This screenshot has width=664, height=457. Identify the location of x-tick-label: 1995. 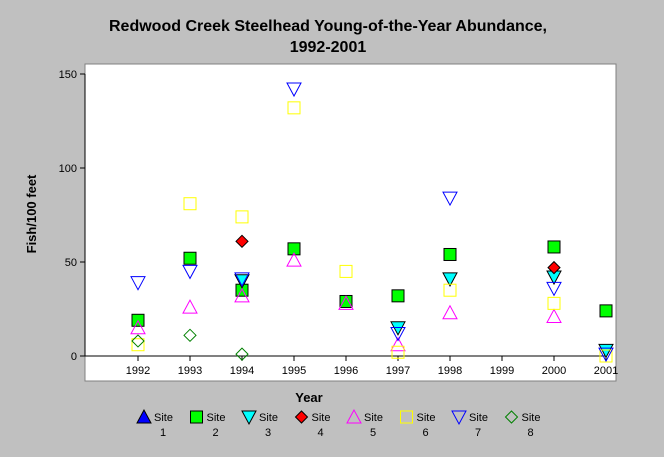
(294, 371).